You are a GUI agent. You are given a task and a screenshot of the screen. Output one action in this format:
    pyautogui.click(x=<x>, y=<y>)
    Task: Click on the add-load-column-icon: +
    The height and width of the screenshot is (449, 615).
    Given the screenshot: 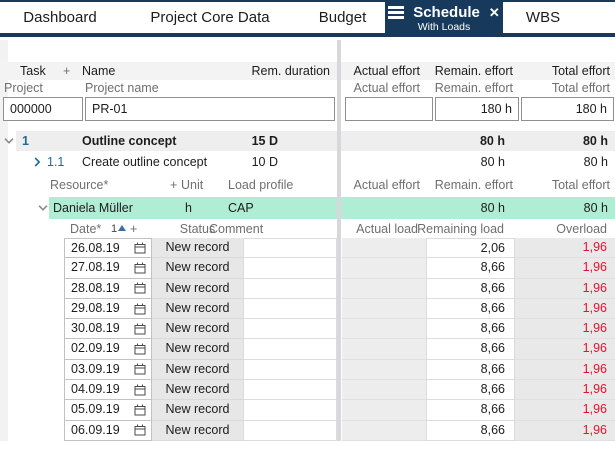 What is the action you would take?
    pyautogui.click(x=134, y=228)
    